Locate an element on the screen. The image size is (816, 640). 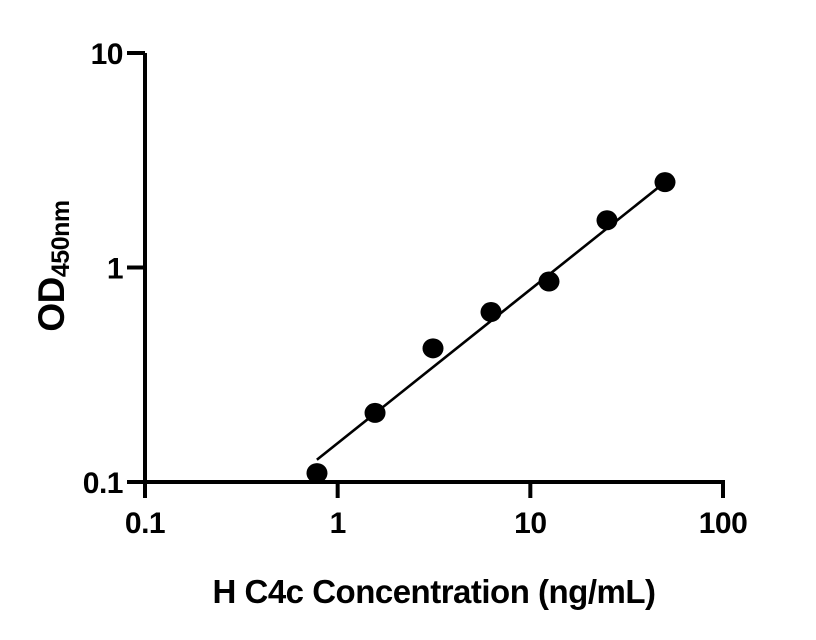
y-axis-title: OD450nm is located at coordinates (53, 266).